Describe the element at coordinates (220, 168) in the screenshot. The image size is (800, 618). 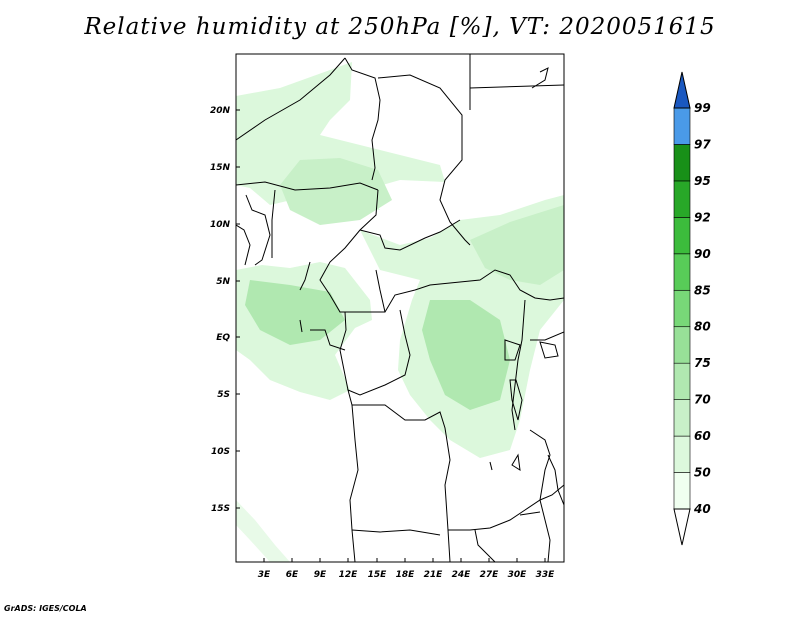
I see `lat-label: 15N` at that location.